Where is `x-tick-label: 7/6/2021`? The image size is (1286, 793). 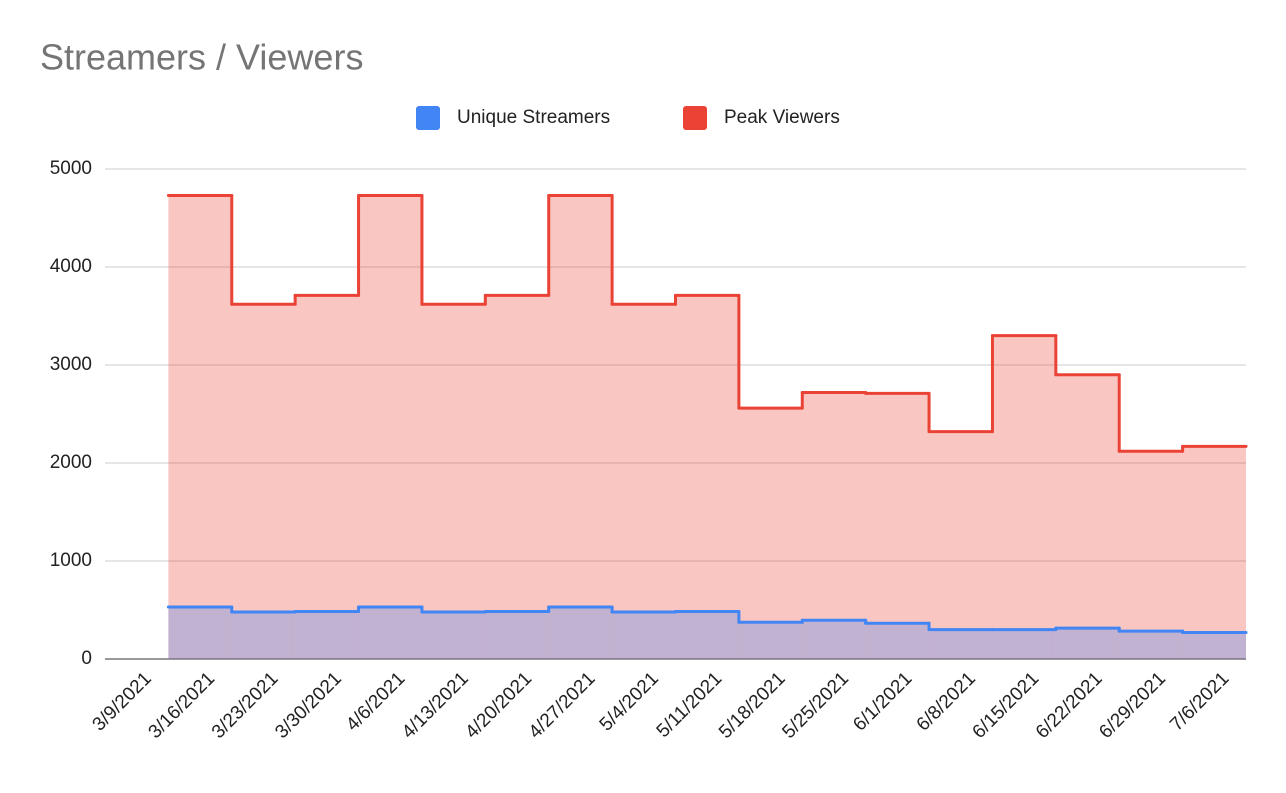 x-tick-label: 7/6/2021 is located at coordinates (1199, 701).